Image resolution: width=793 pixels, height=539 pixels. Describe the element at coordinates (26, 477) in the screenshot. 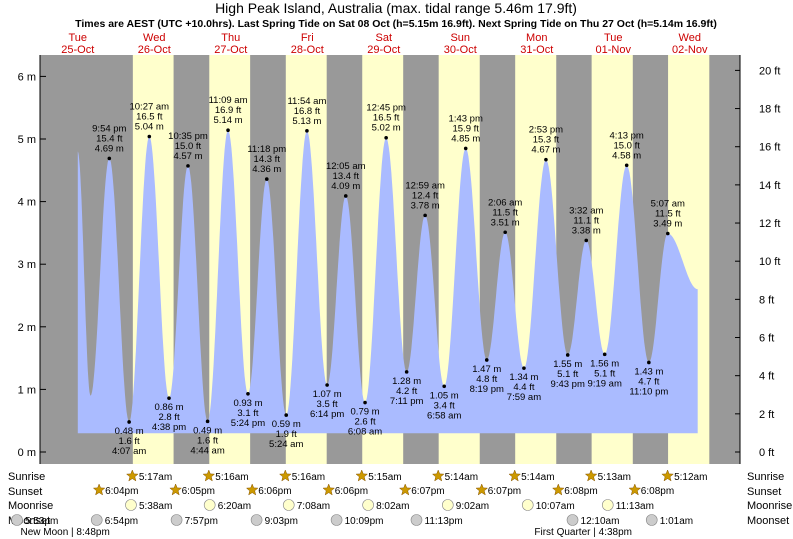

I see `sunrise-label-left: Sunrise` at that location.